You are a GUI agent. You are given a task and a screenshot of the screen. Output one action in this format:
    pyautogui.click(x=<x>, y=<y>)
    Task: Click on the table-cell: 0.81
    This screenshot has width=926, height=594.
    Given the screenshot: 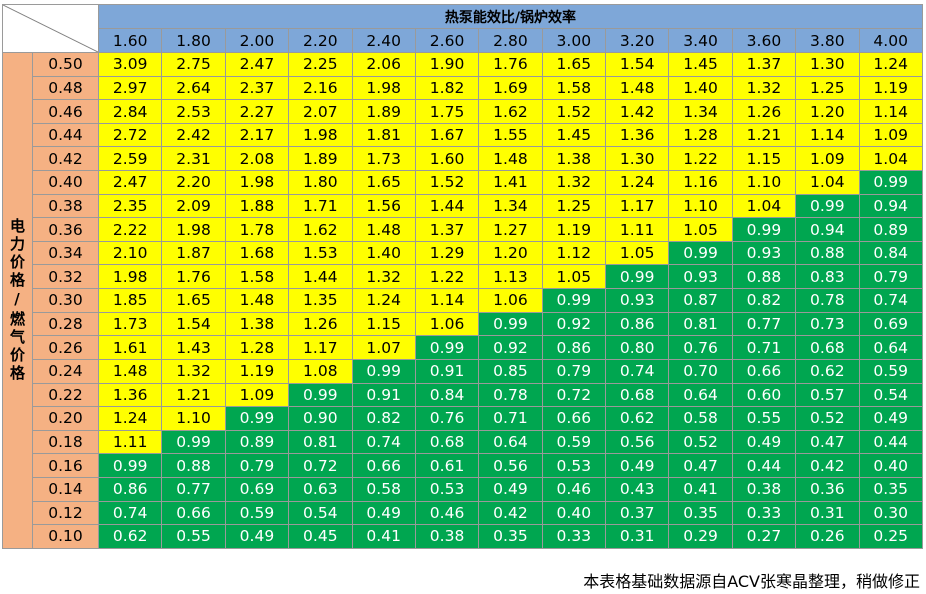 What is the action you would take?
    pyautogui.click(x=701, y=324)
    